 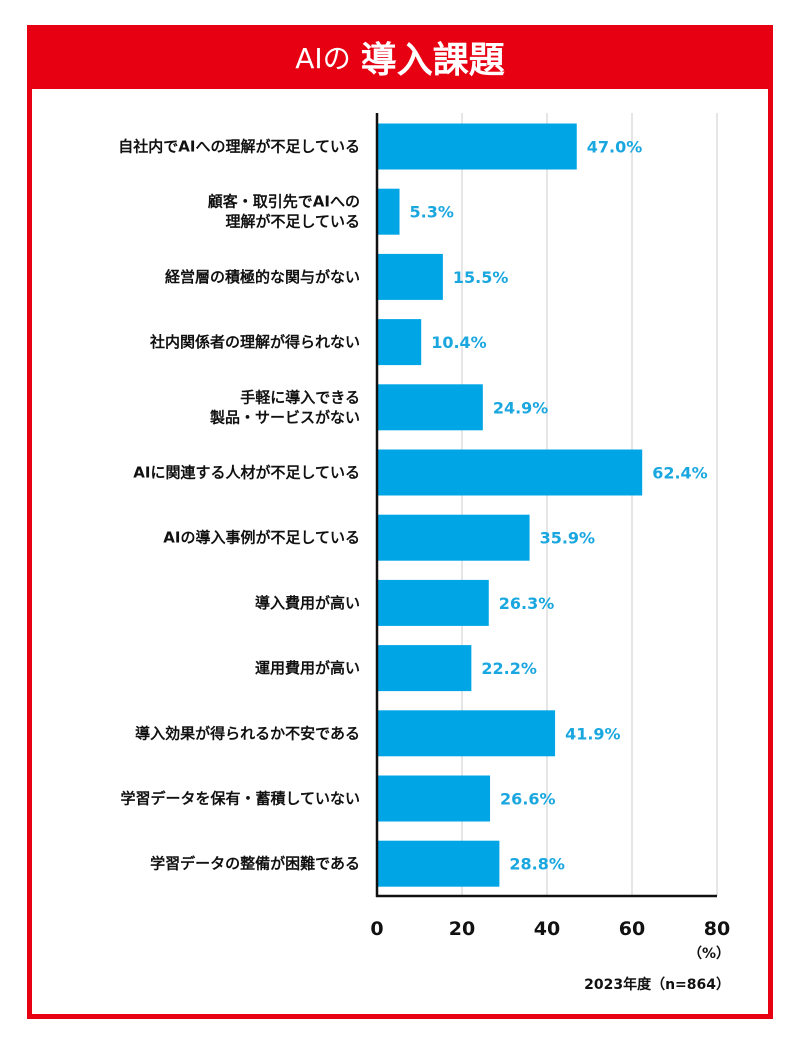 What do you see at coordinates (432, 60) in the screenshot?
I see `page-title: 導入課題` at bounding box center [432, 60].